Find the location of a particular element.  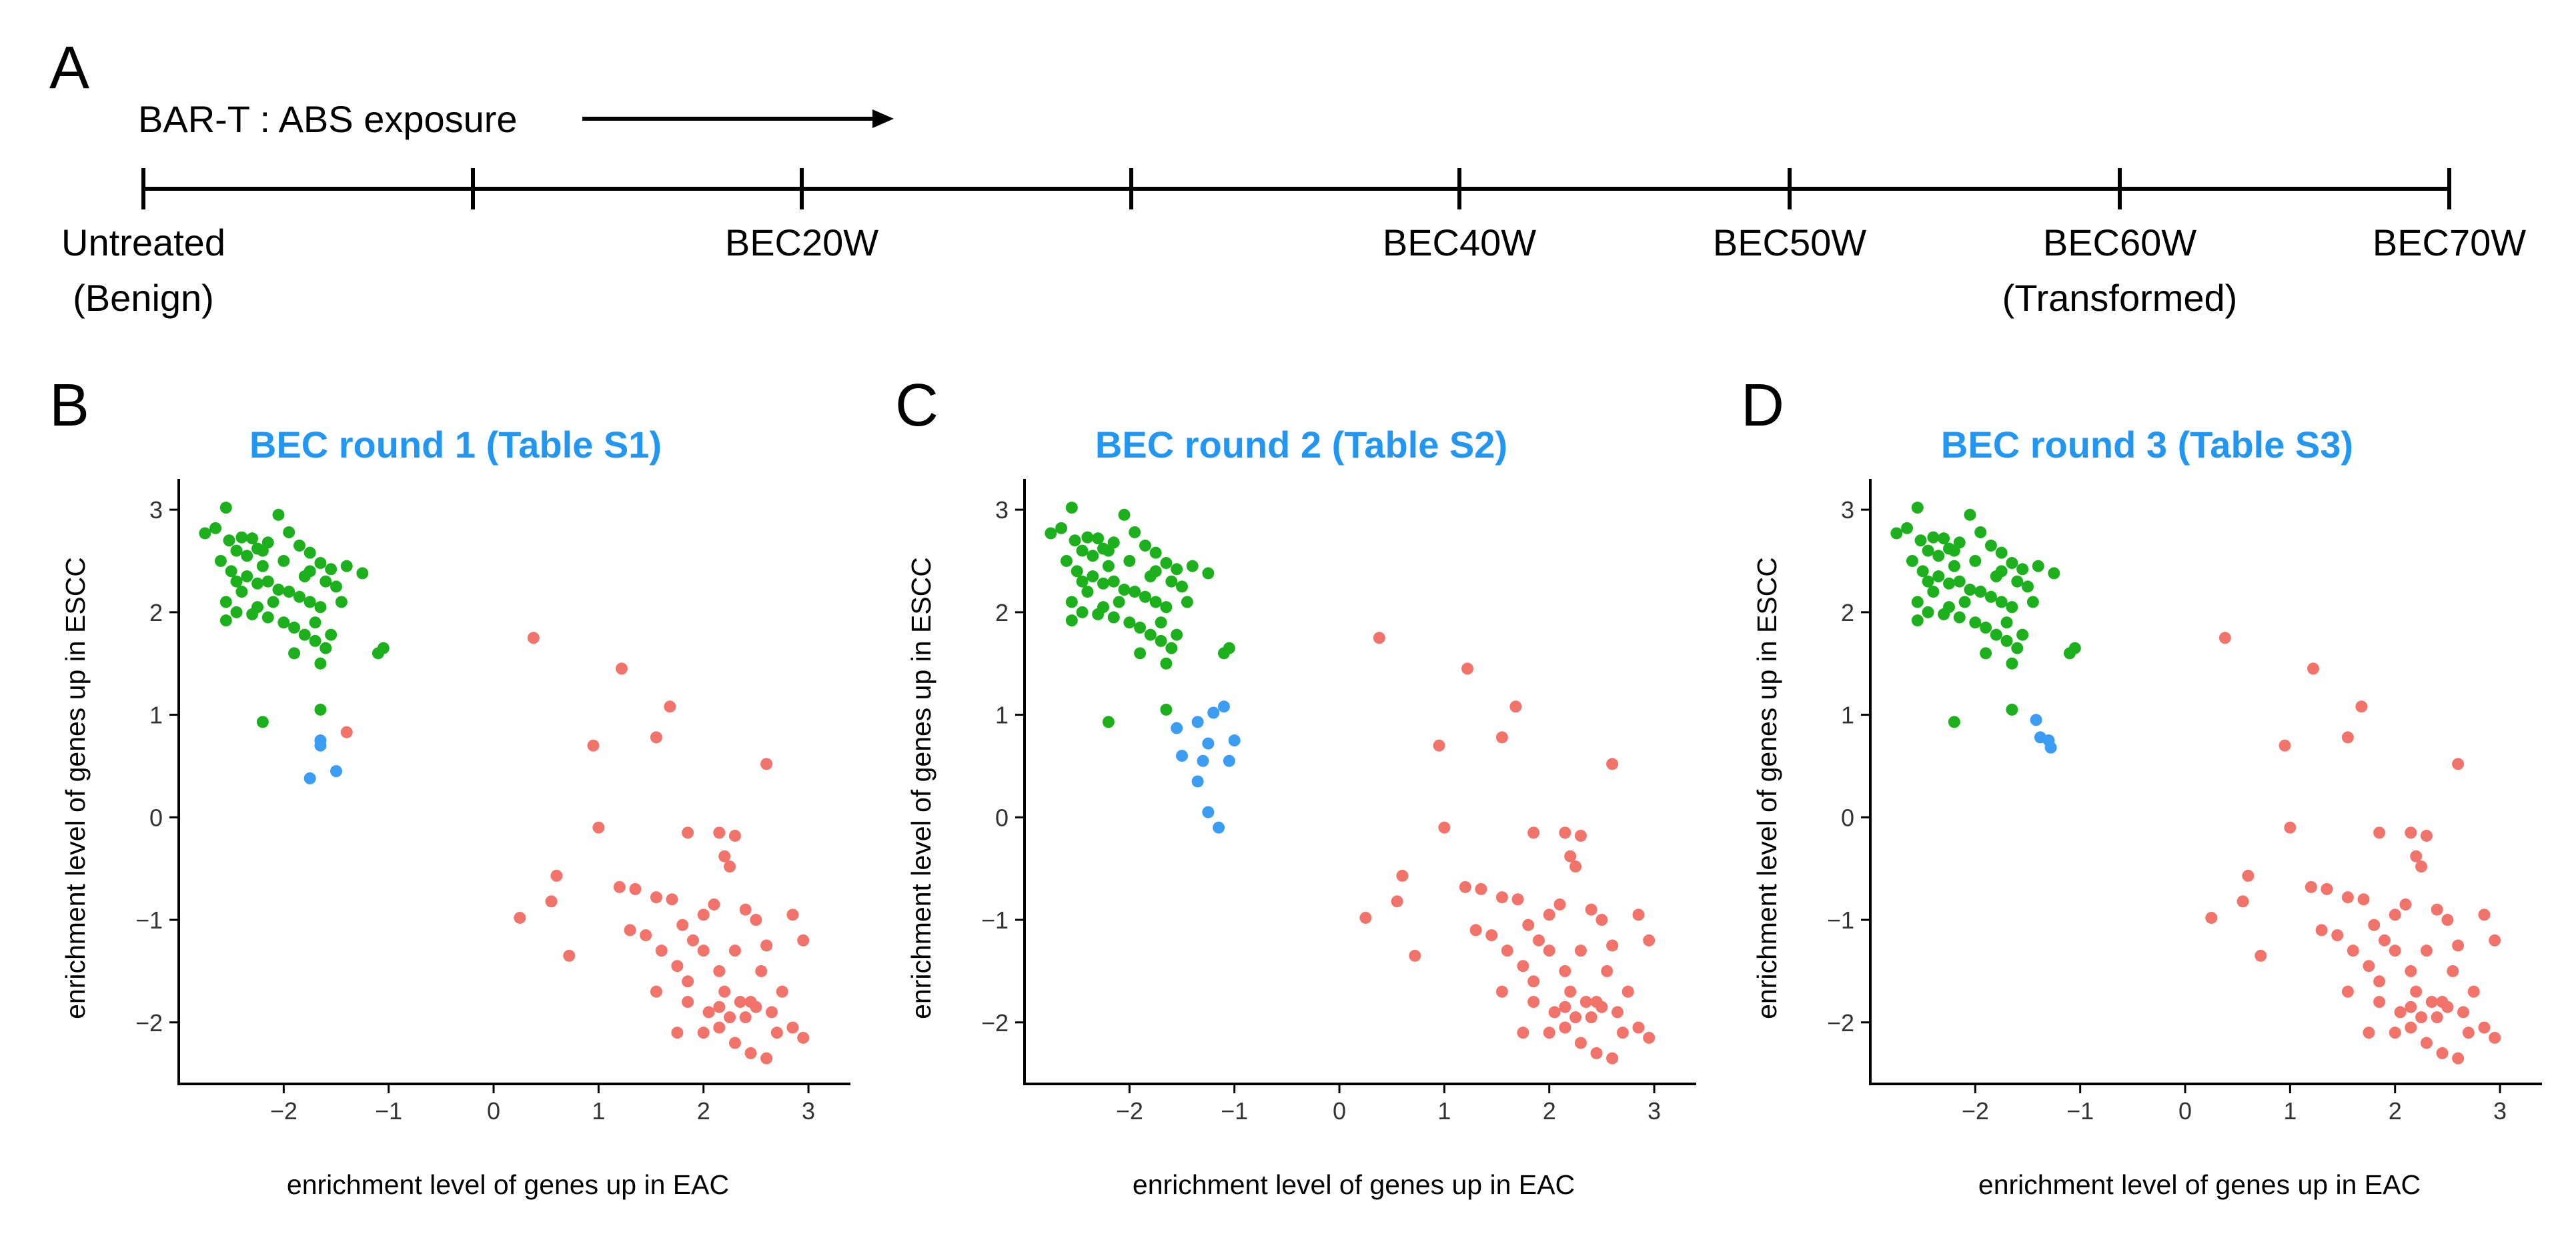

y-tick-label: 0 is located at coordinates (156, 817).